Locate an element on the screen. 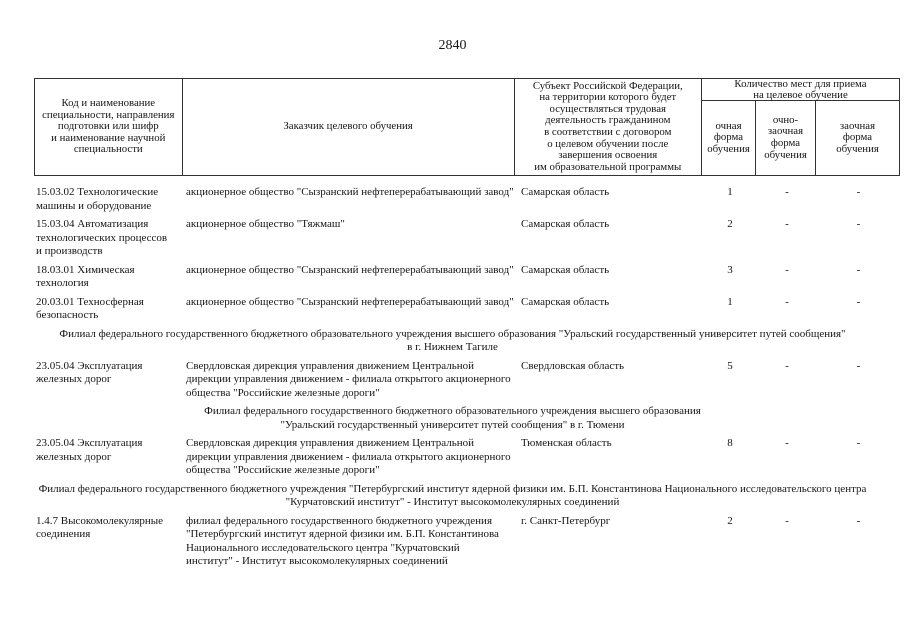  cell-region: Свердловская область is located at coordinates (573, 365).